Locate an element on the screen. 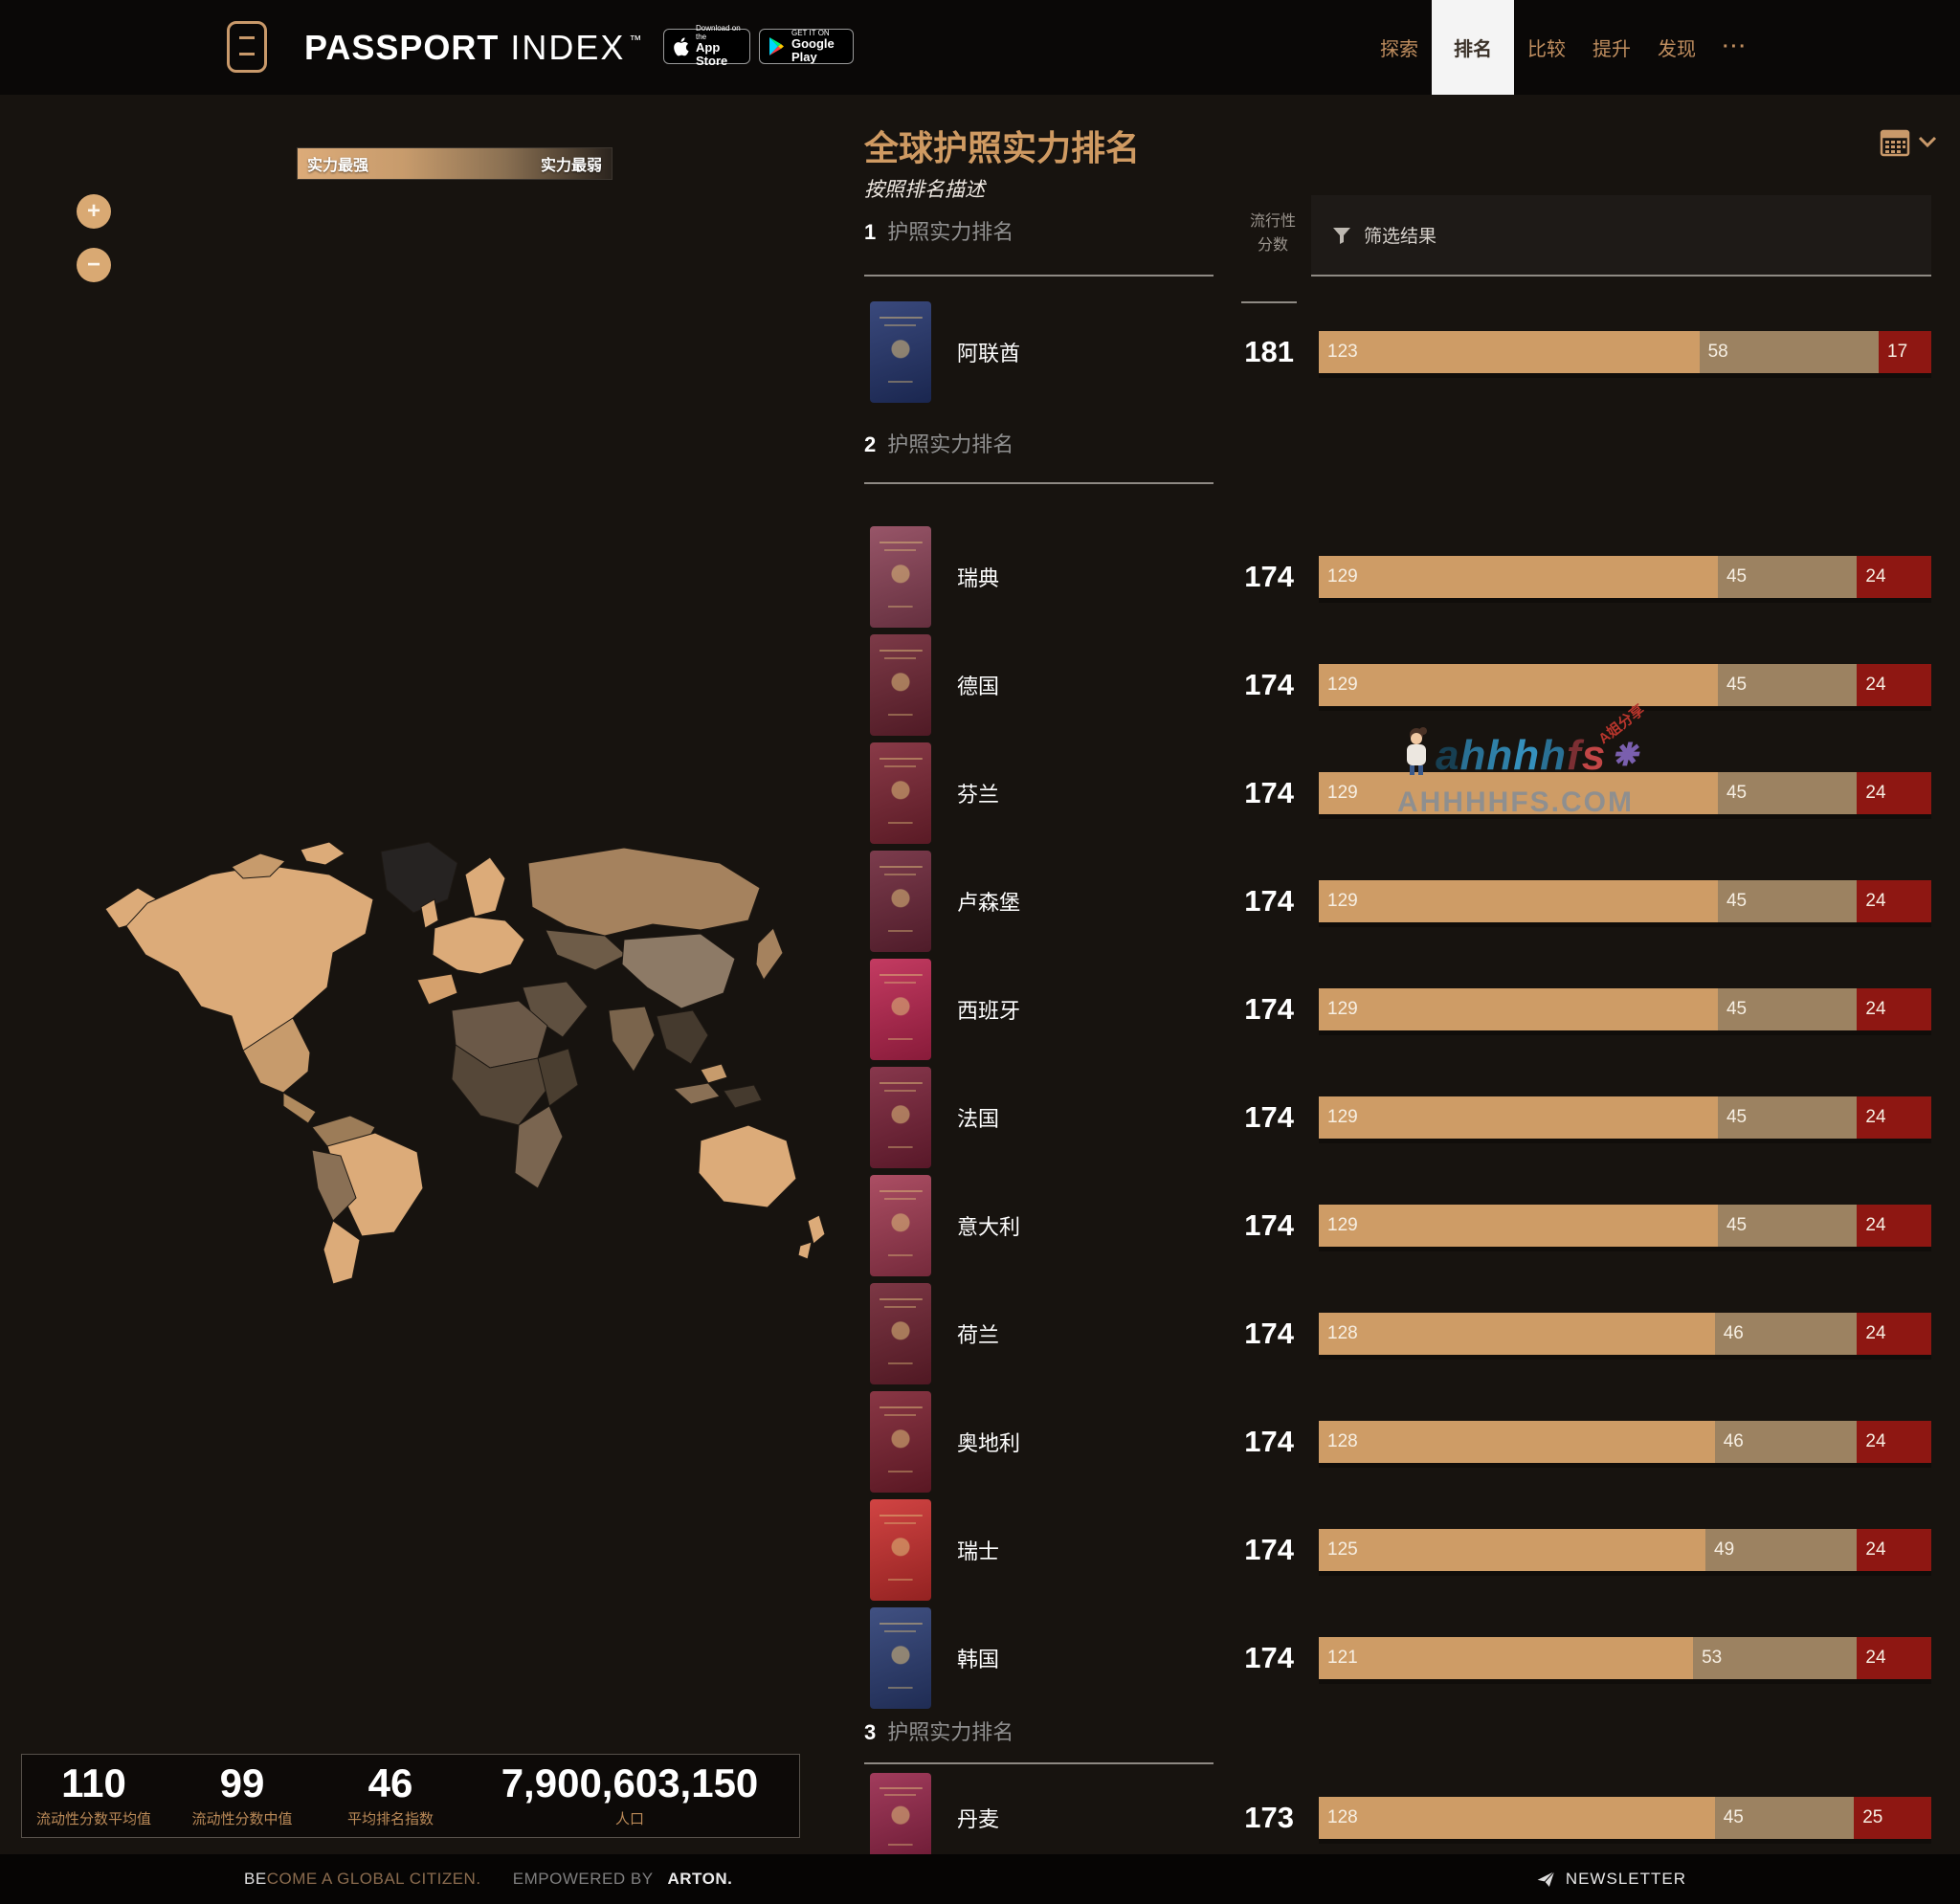 This screenshot has height=1904, width=1960. stat-cell-3: 46 平均排名指数 is located at coordinates (391, 1795).